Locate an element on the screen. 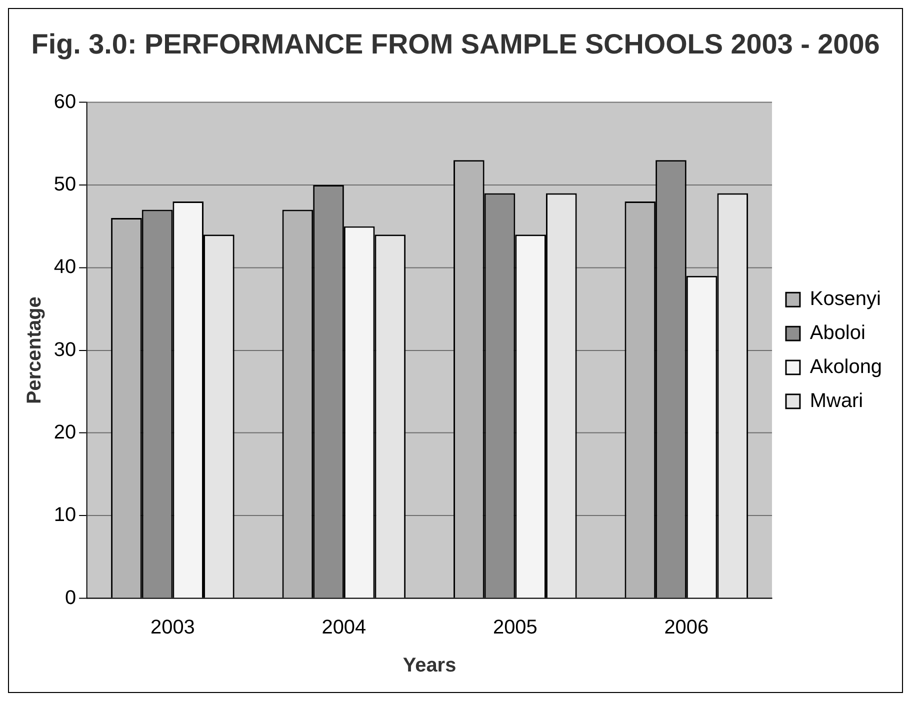 Image resolution: width=917 pixels, height=707 pixels. legend-label: Aboloi is located at coordinates (838, 333).